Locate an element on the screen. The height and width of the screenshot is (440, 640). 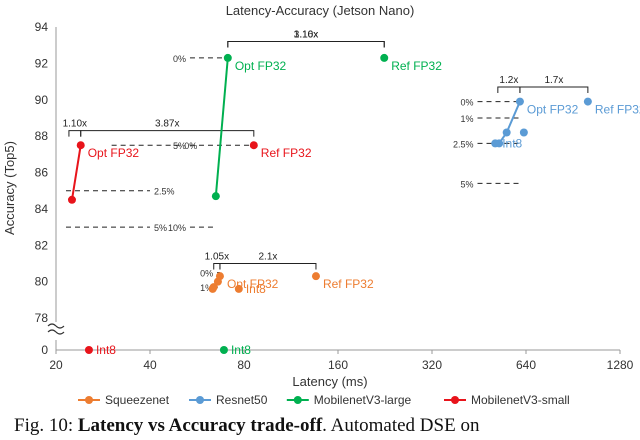
legend-label: MobilenetV3-large is located at coordinates (363, 400).